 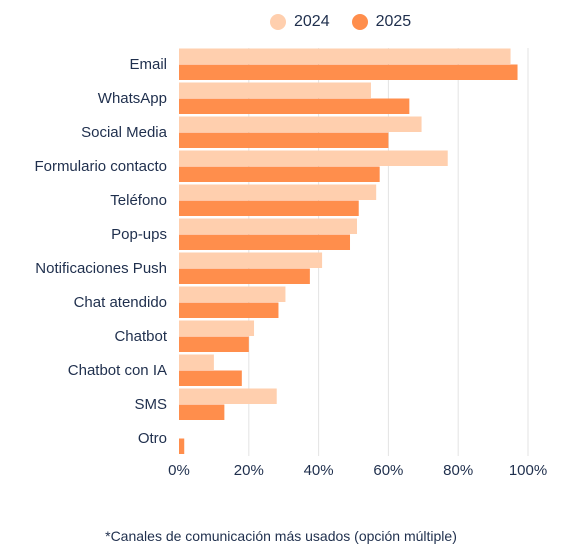 What do you see at coordinates (340, 22) in the screenshot?
I see `legend: 2024 2025` at bounding box center [340, 22].